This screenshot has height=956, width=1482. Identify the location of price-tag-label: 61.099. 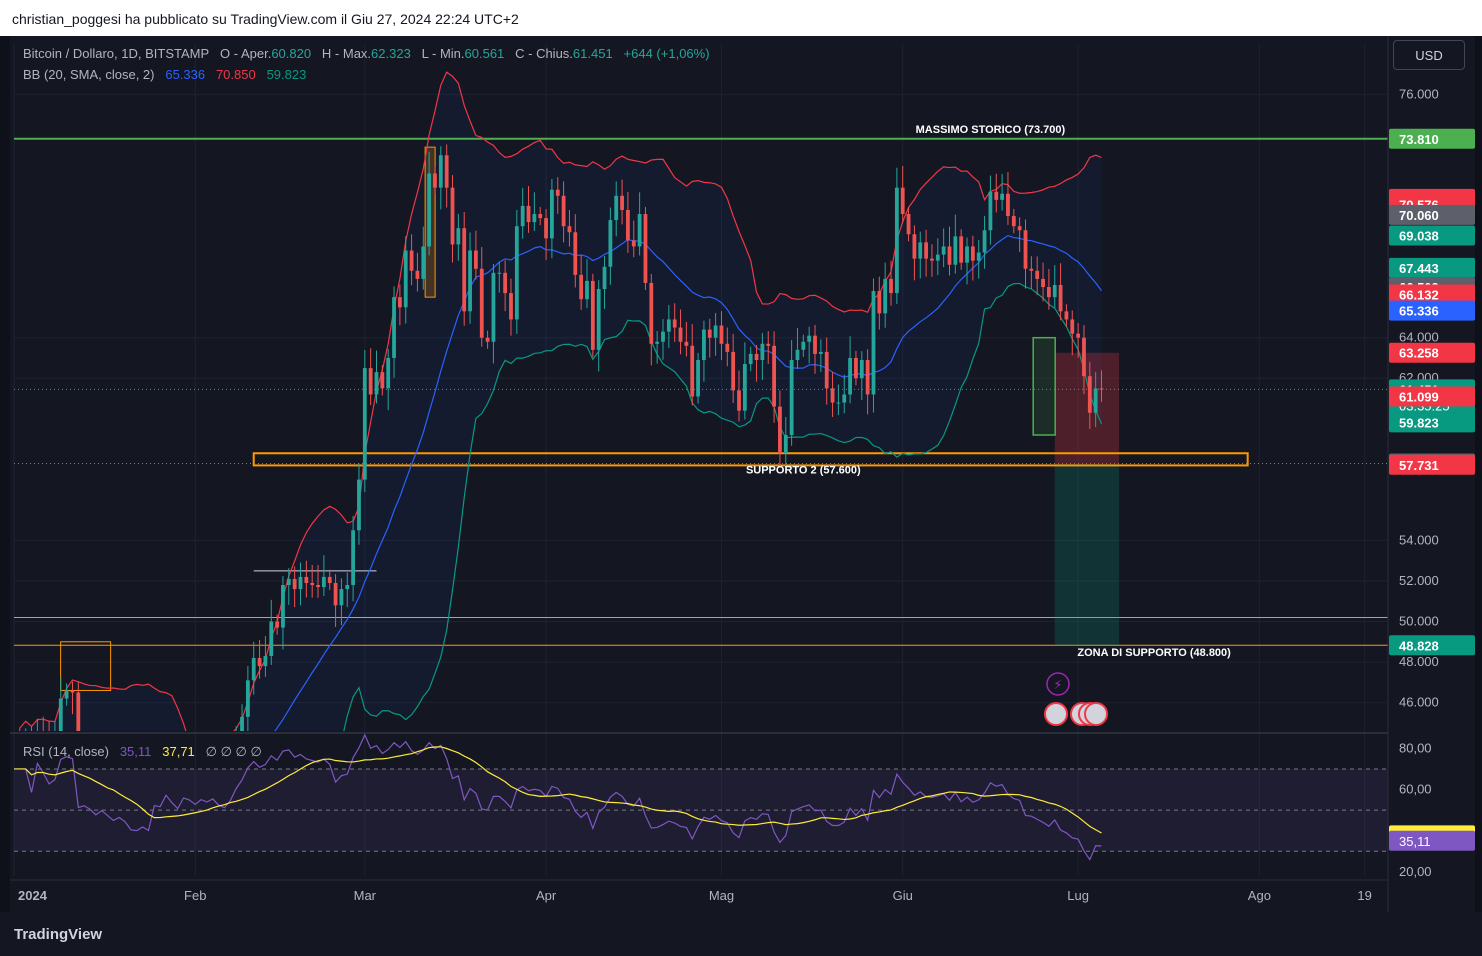
(1419, 397).